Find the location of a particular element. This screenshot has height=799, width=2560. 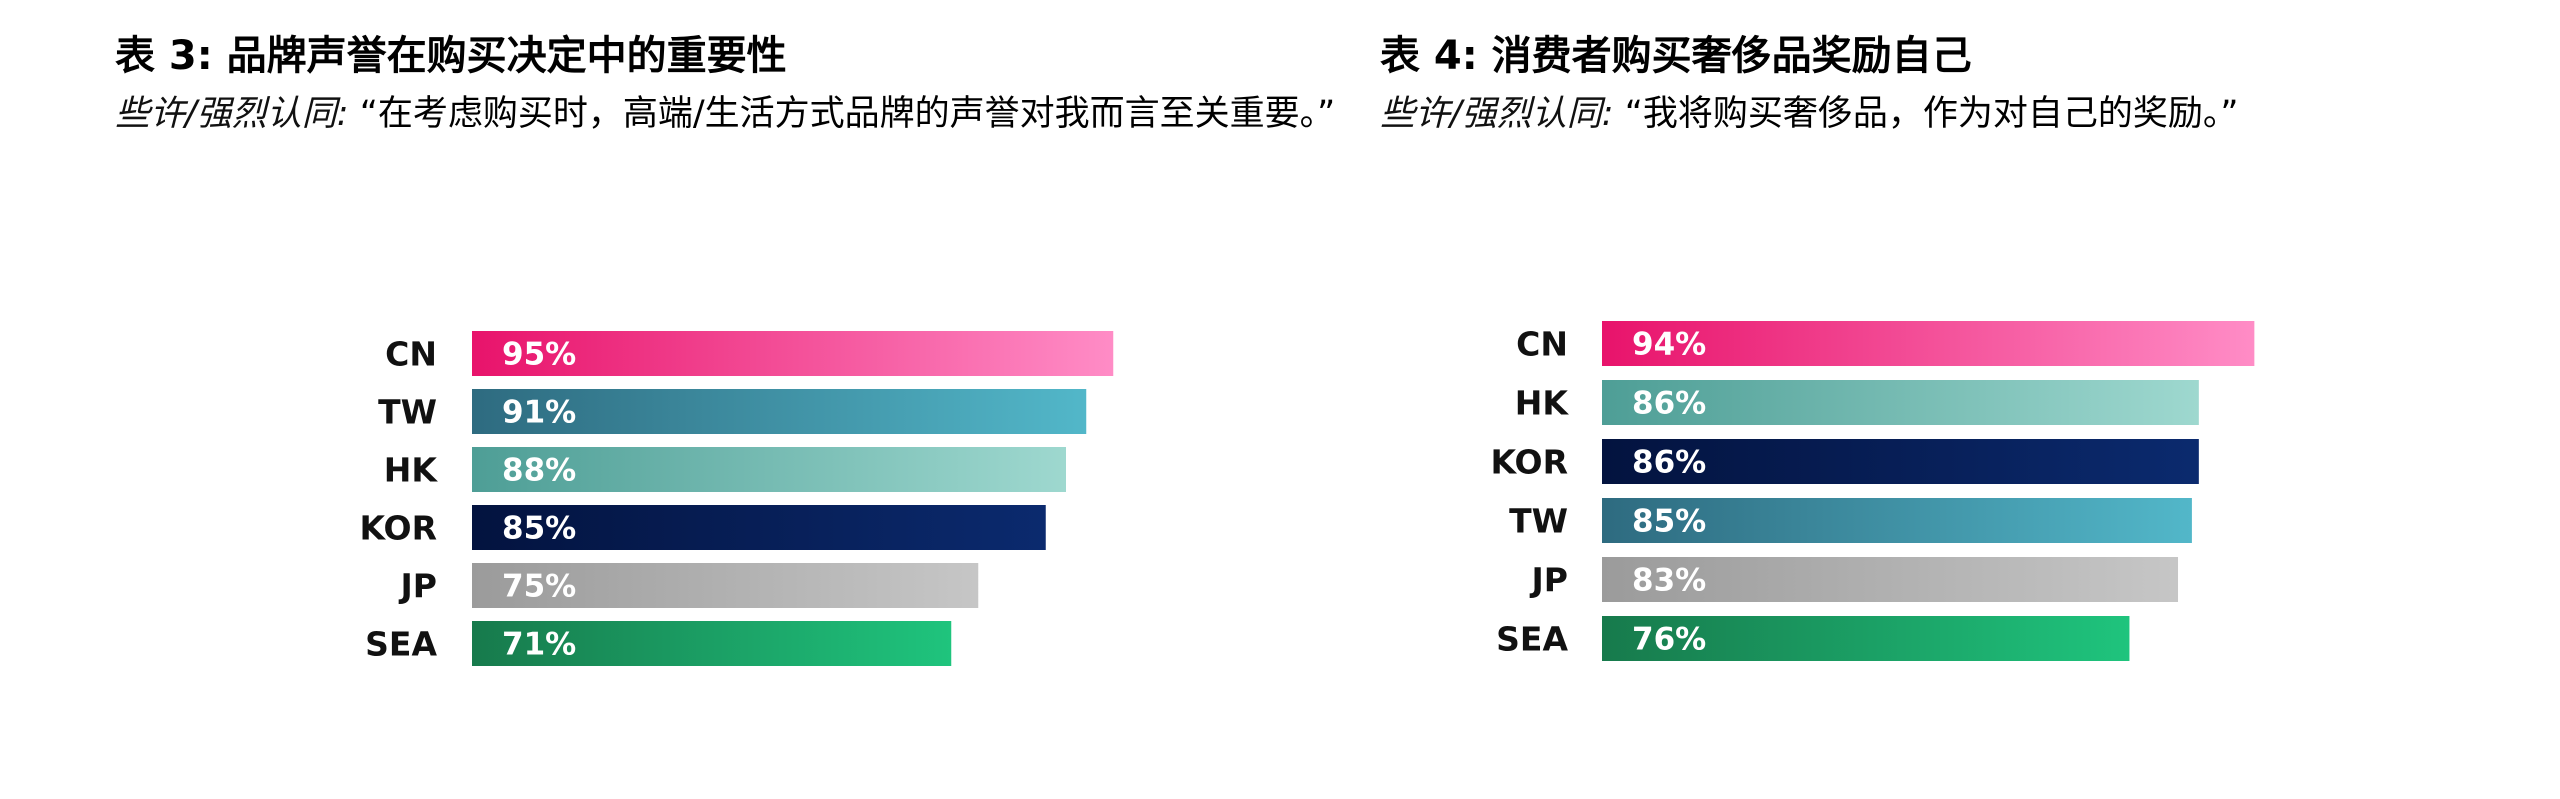

subtitle-quote: “我将购买奢侈品，作为对自己的奖励。” is located at coordinates (1926, 114).